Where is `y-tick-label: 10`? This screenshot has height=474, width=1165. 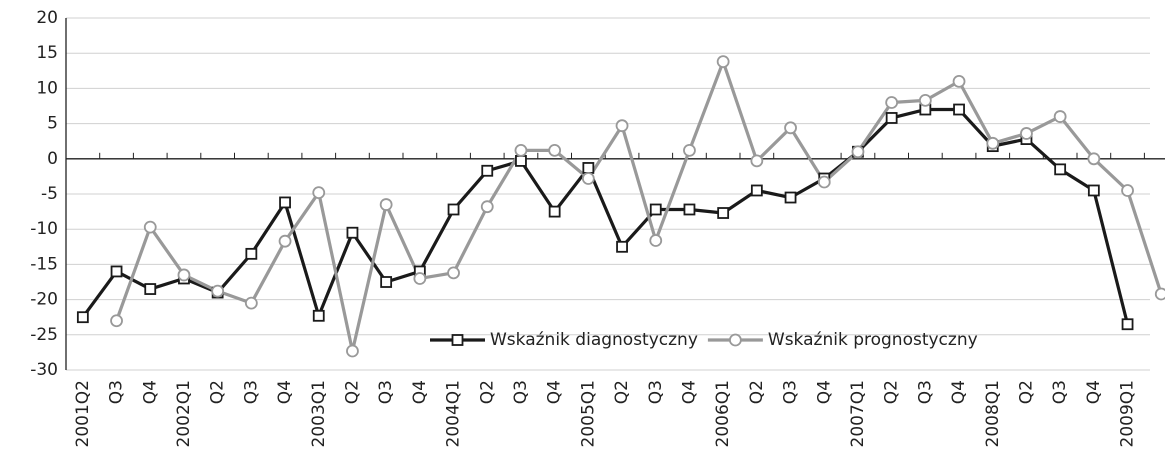
y-tick-label: 10 is located at coordinates (47, 88).